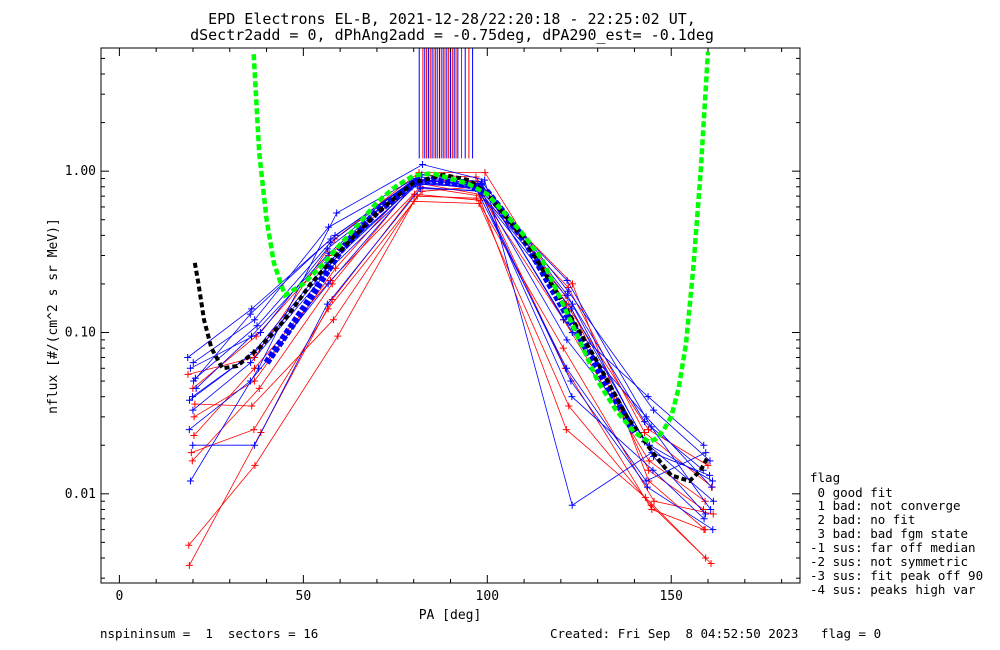 The image size is (1000, 650). I want to click on x-tick-label: 100, so click(487, 596).